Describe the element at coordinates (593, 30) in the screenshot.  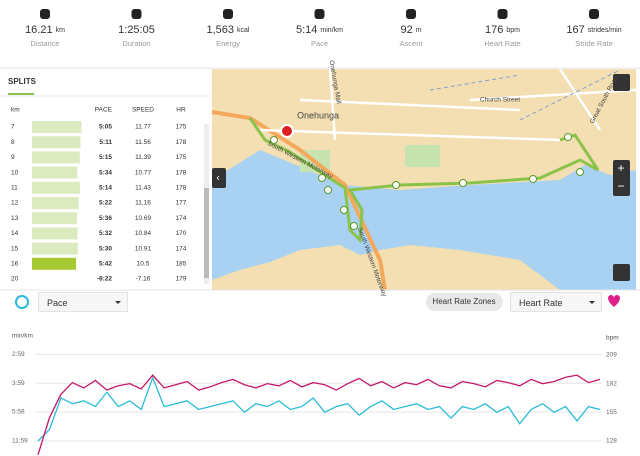
I see `stat-value: 167 strides/min` at that location.